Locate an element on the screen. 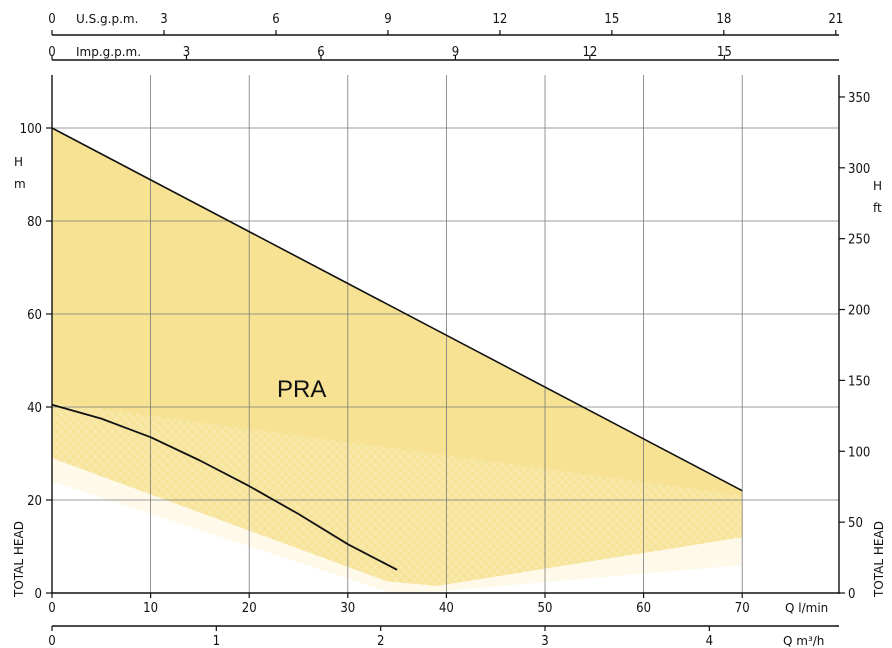  usgpm-tick-label-3: 3 is located at coordinates (163, 19).